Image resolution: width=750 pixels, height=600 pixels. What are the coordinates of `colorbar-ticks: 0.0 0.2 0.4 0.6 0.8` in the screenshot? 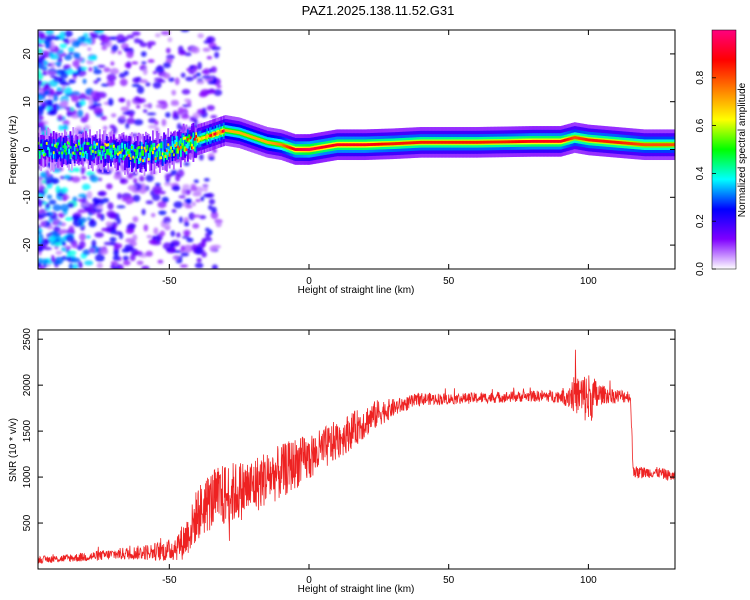 It's located at (705, 173).